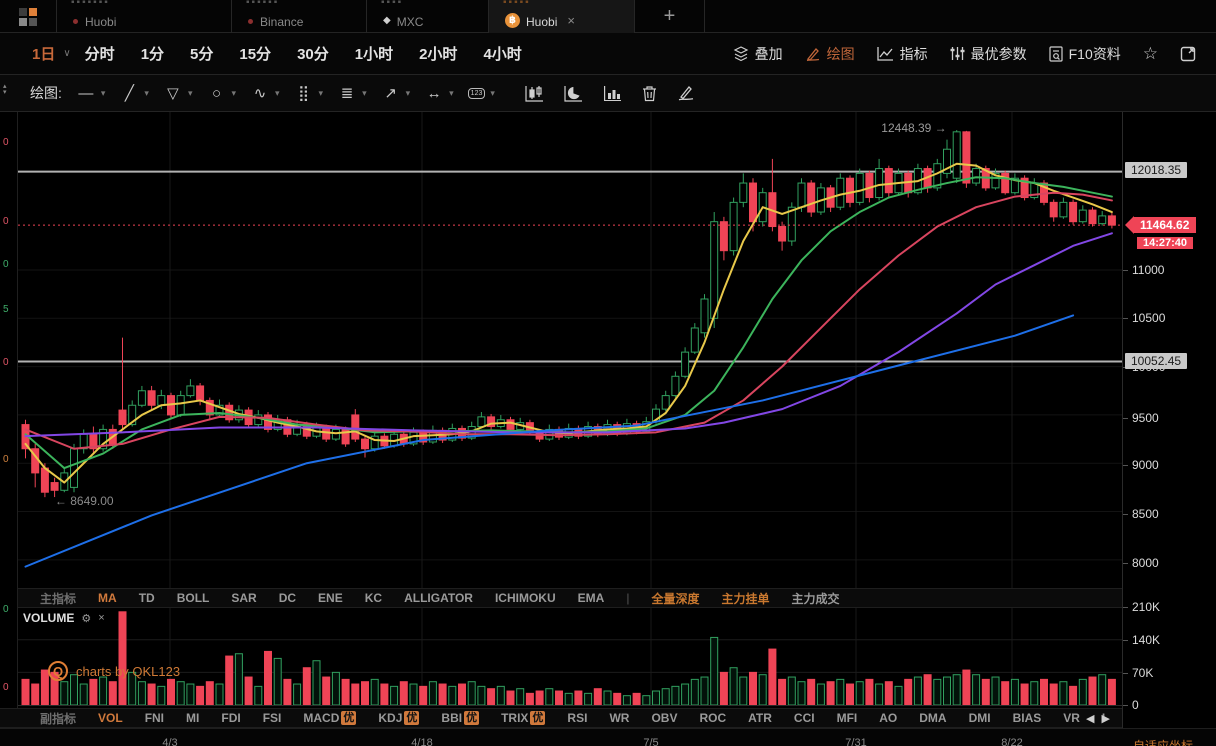  I want to click on best-params-button: 最优参数, so click(988, 54).